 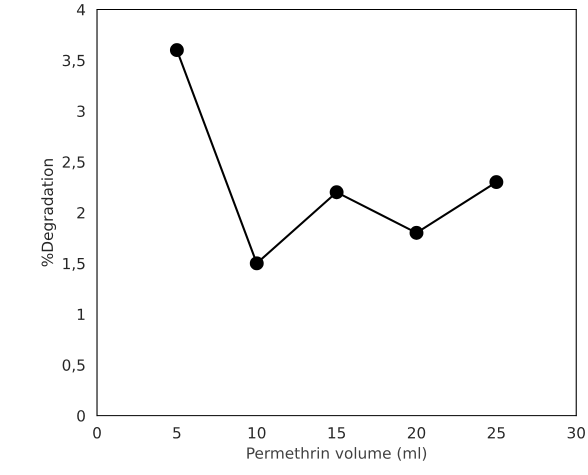 What do you see at coordinates (337, 433) in the screenshot?
I see `x-tick-label: 15` at bounding box center [337, 433].